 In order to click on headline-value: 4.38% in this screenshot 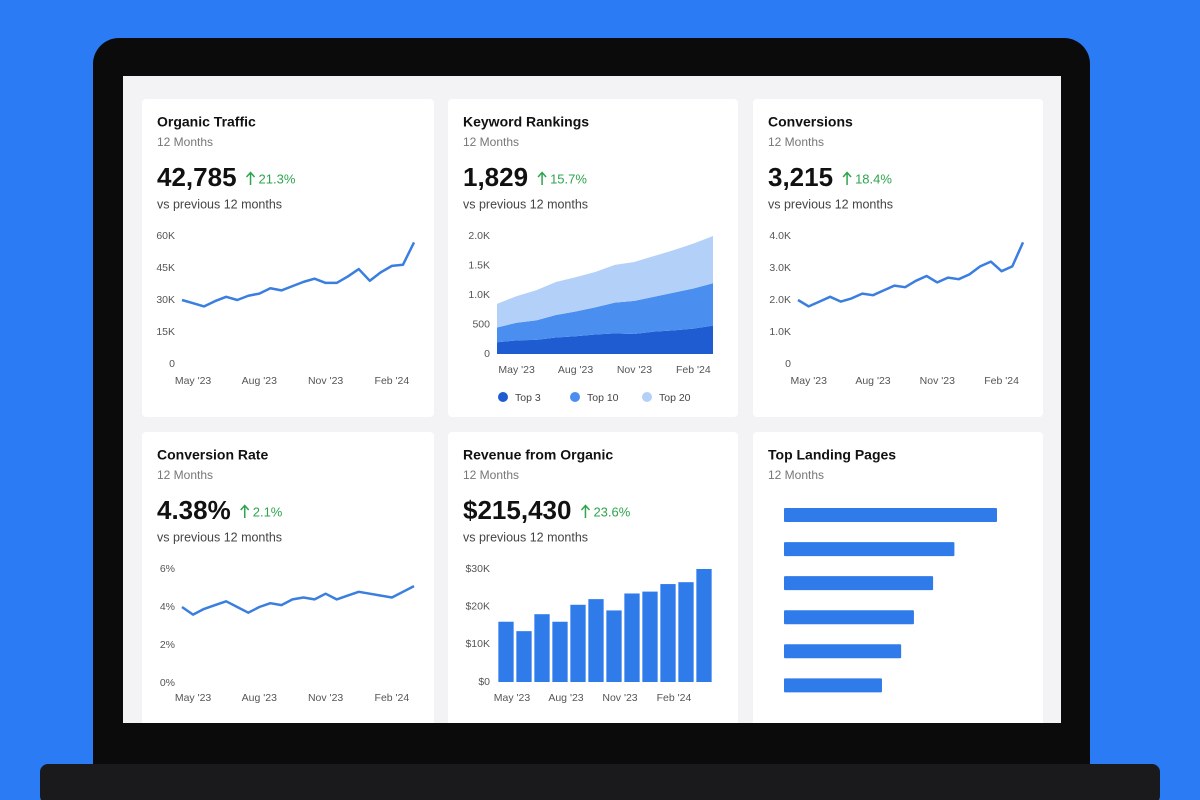, I will do `click(194, 510)`.